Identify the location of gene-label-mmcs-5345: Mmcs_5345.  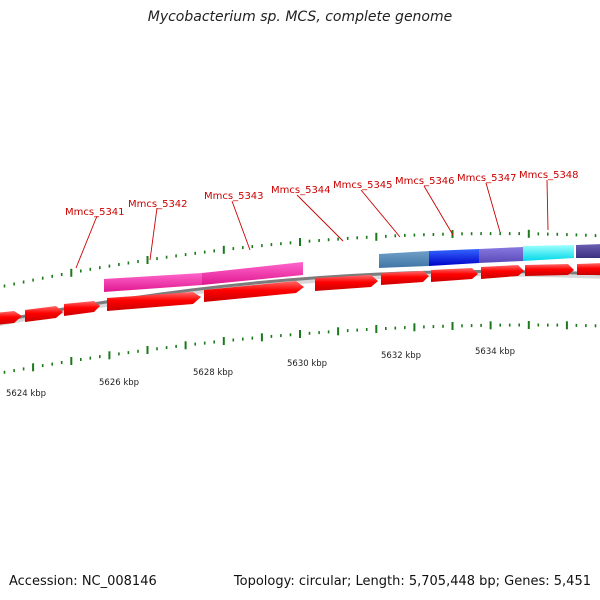
(363, 185).